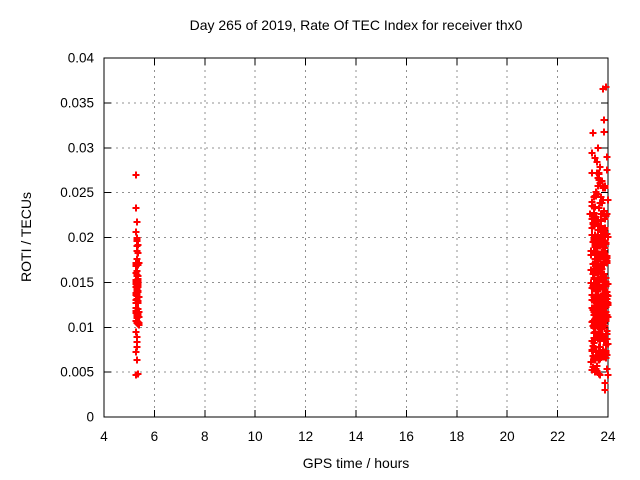  Describe the element at coordinates (90, 417) in the screenshot. I see `y-tick-label: 0` at that location.